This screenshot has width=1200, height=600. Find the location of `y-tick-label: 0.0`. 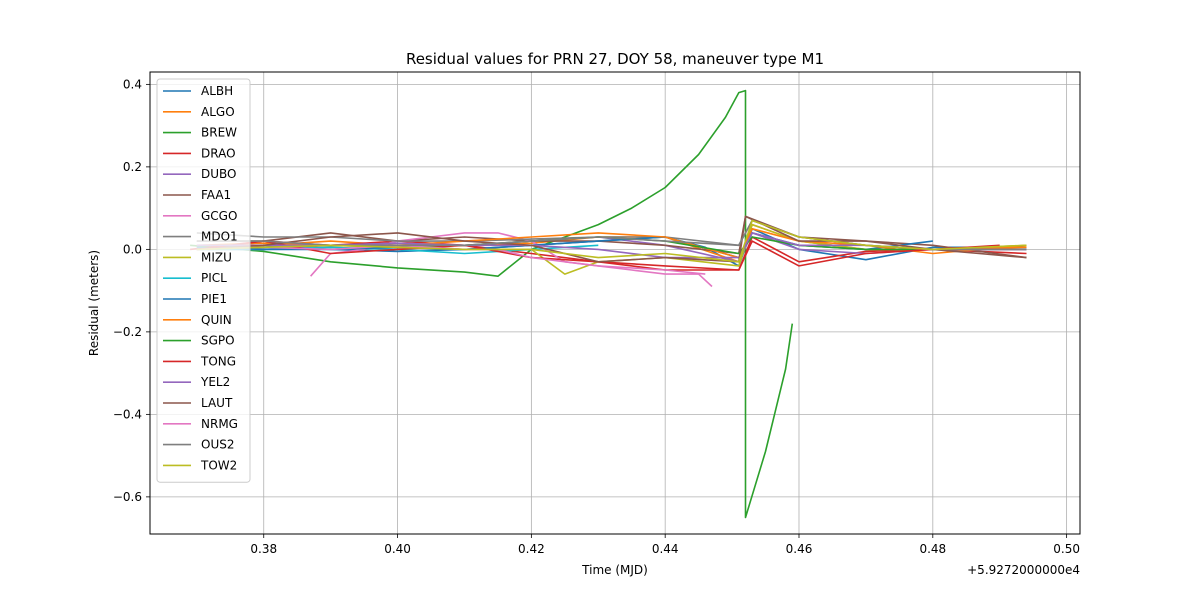

y-tick-label: 0.0 is located at coordinates (132, 249).